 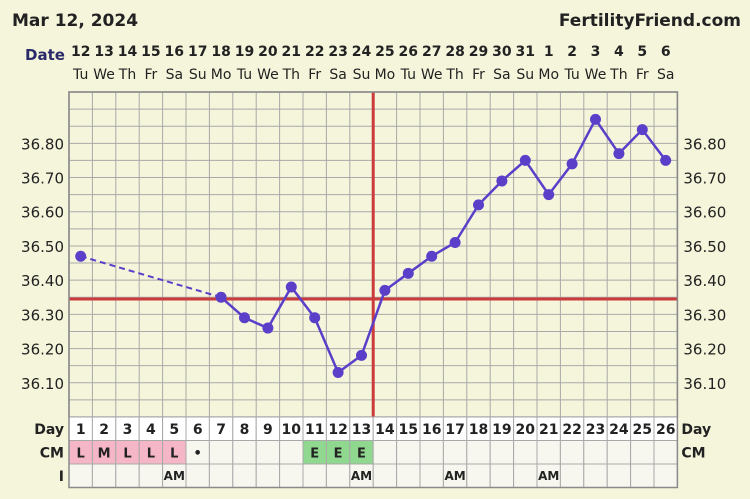 I want to click on y-tick-left: 36.10, so click(x=42, y=384).